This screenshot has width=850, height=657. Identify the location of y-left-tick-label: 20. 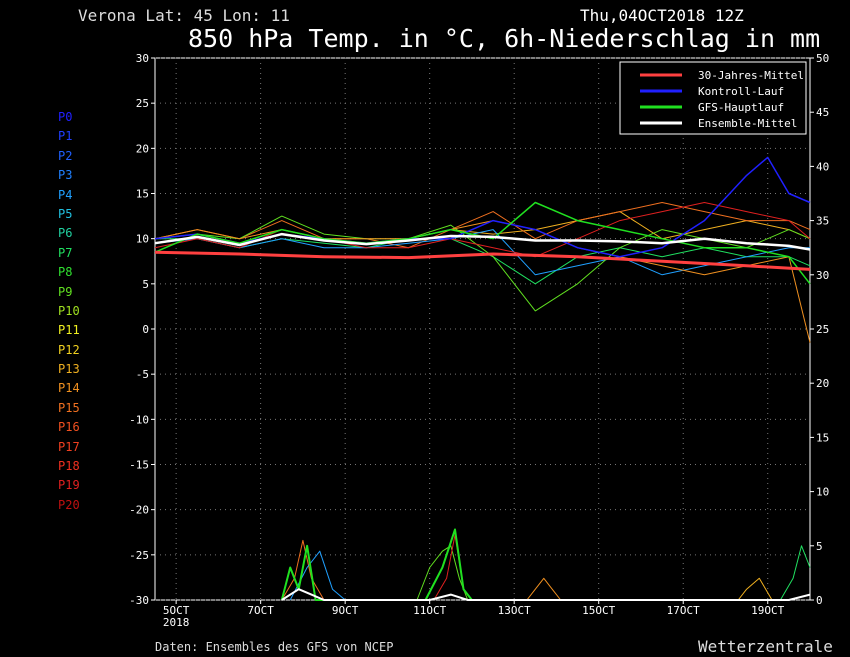
(142, 148).